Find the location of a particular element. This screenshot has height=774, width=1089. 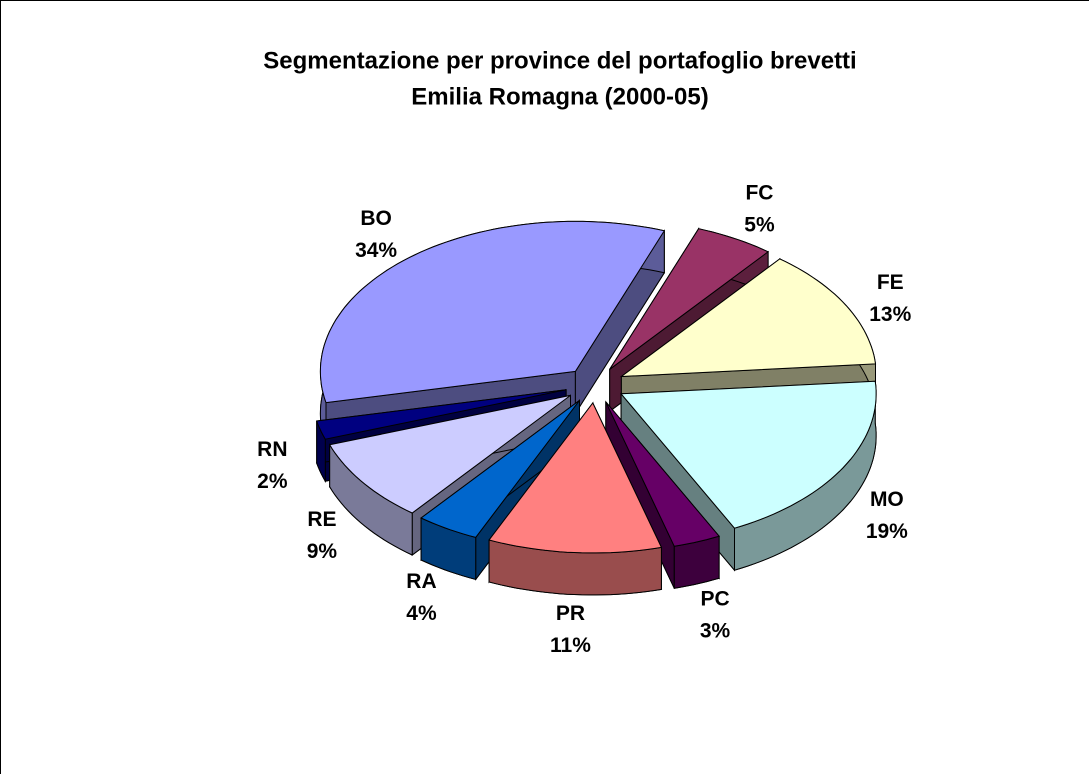

slice-label: RN is located at coordinates (272, 449).